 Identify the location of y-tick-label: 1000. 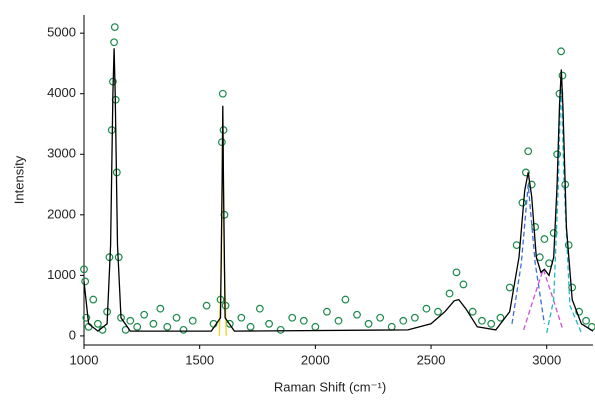
(61, 274).